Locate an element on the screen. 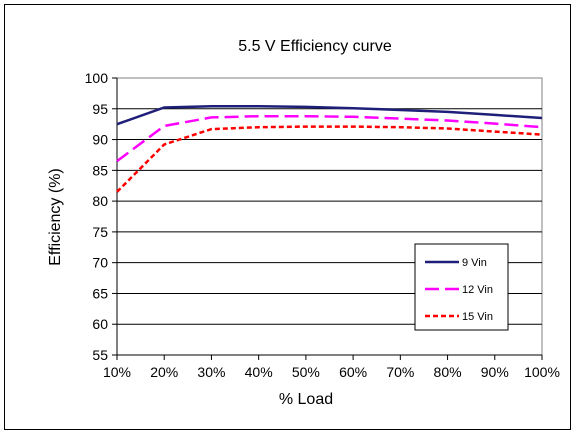 The height and width of the screenshot is (441, 577). legend-label: 9 Vin is located at coordinates (474, 263).